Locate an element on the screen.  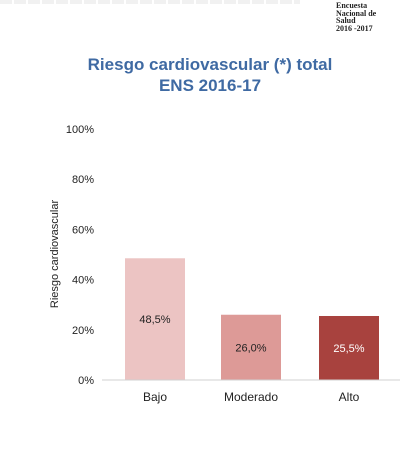
category-labels: Bajo Moderado Alto is located at coordinates (251, 397).